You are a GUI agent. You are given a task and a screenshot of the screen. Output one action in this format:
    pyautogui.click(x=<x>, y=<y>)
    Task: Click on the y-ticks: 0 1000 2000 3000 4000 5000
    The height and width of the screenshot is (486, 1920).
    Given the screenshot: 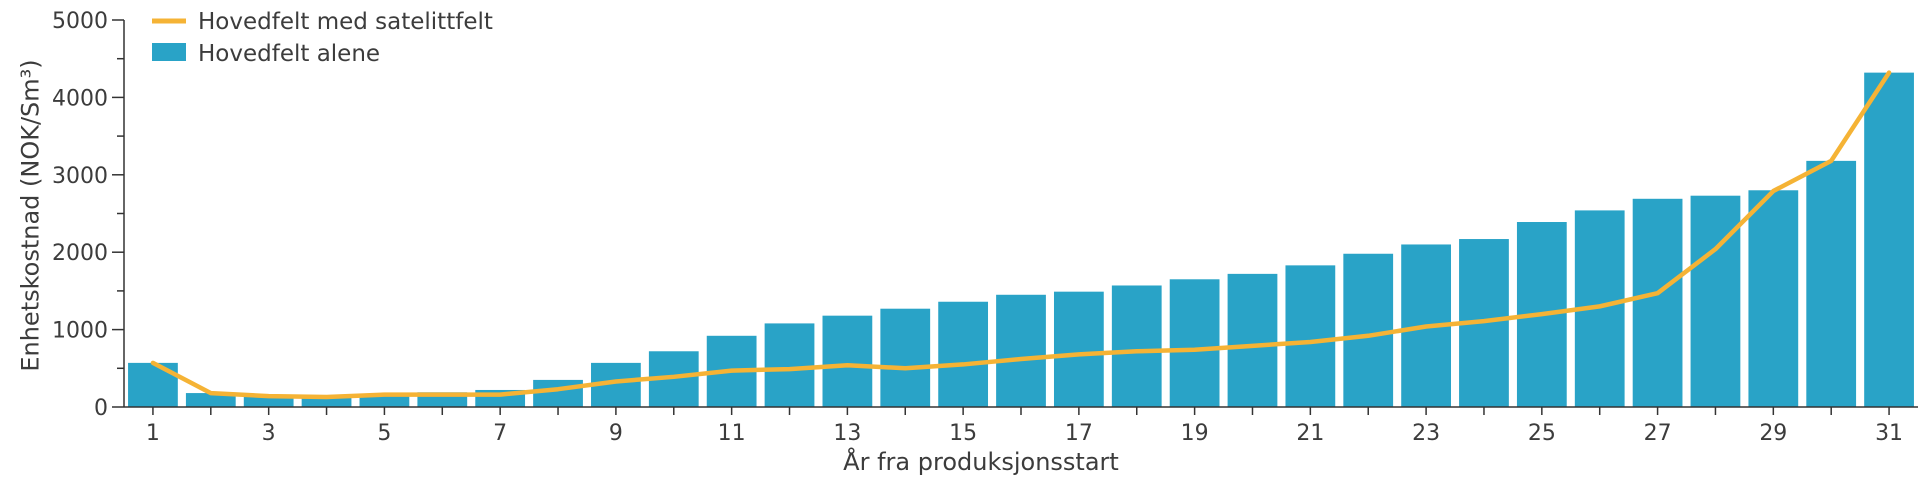 What is the action you would take?
    pyautogui.click(x=88, y=215)
    